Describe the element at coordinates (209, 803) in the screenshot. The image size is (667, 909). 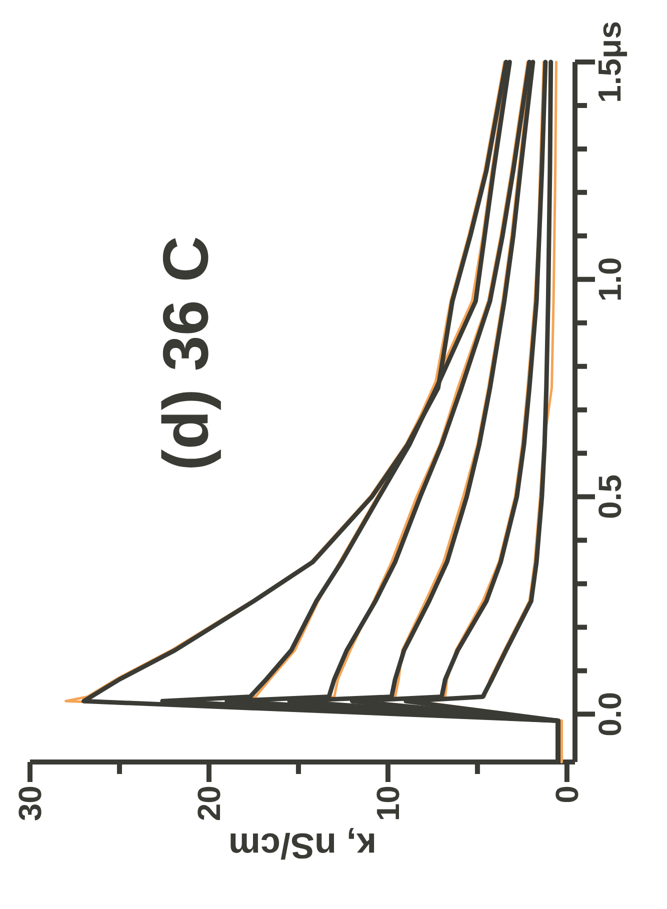
I see `x-tick-label: 20` at that location.